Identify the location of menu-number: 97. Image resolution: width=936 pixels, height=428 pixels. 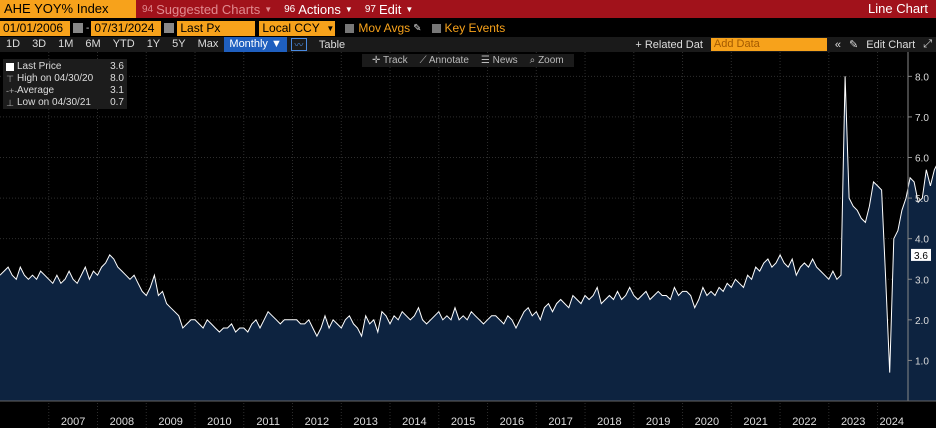
(370, 9).